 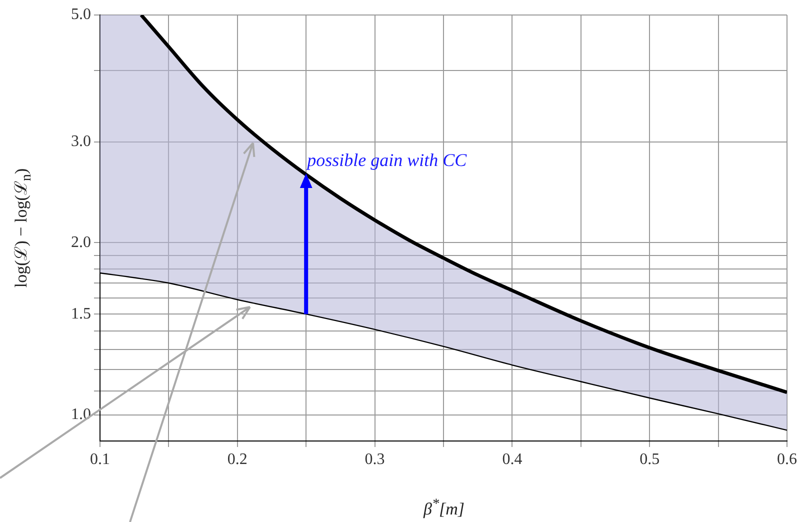 What do you see at coordinates (444, 508) in the screenshot?
I see `x-axis-title: β$^{*}$[m]` at bounding box center [444, 508].